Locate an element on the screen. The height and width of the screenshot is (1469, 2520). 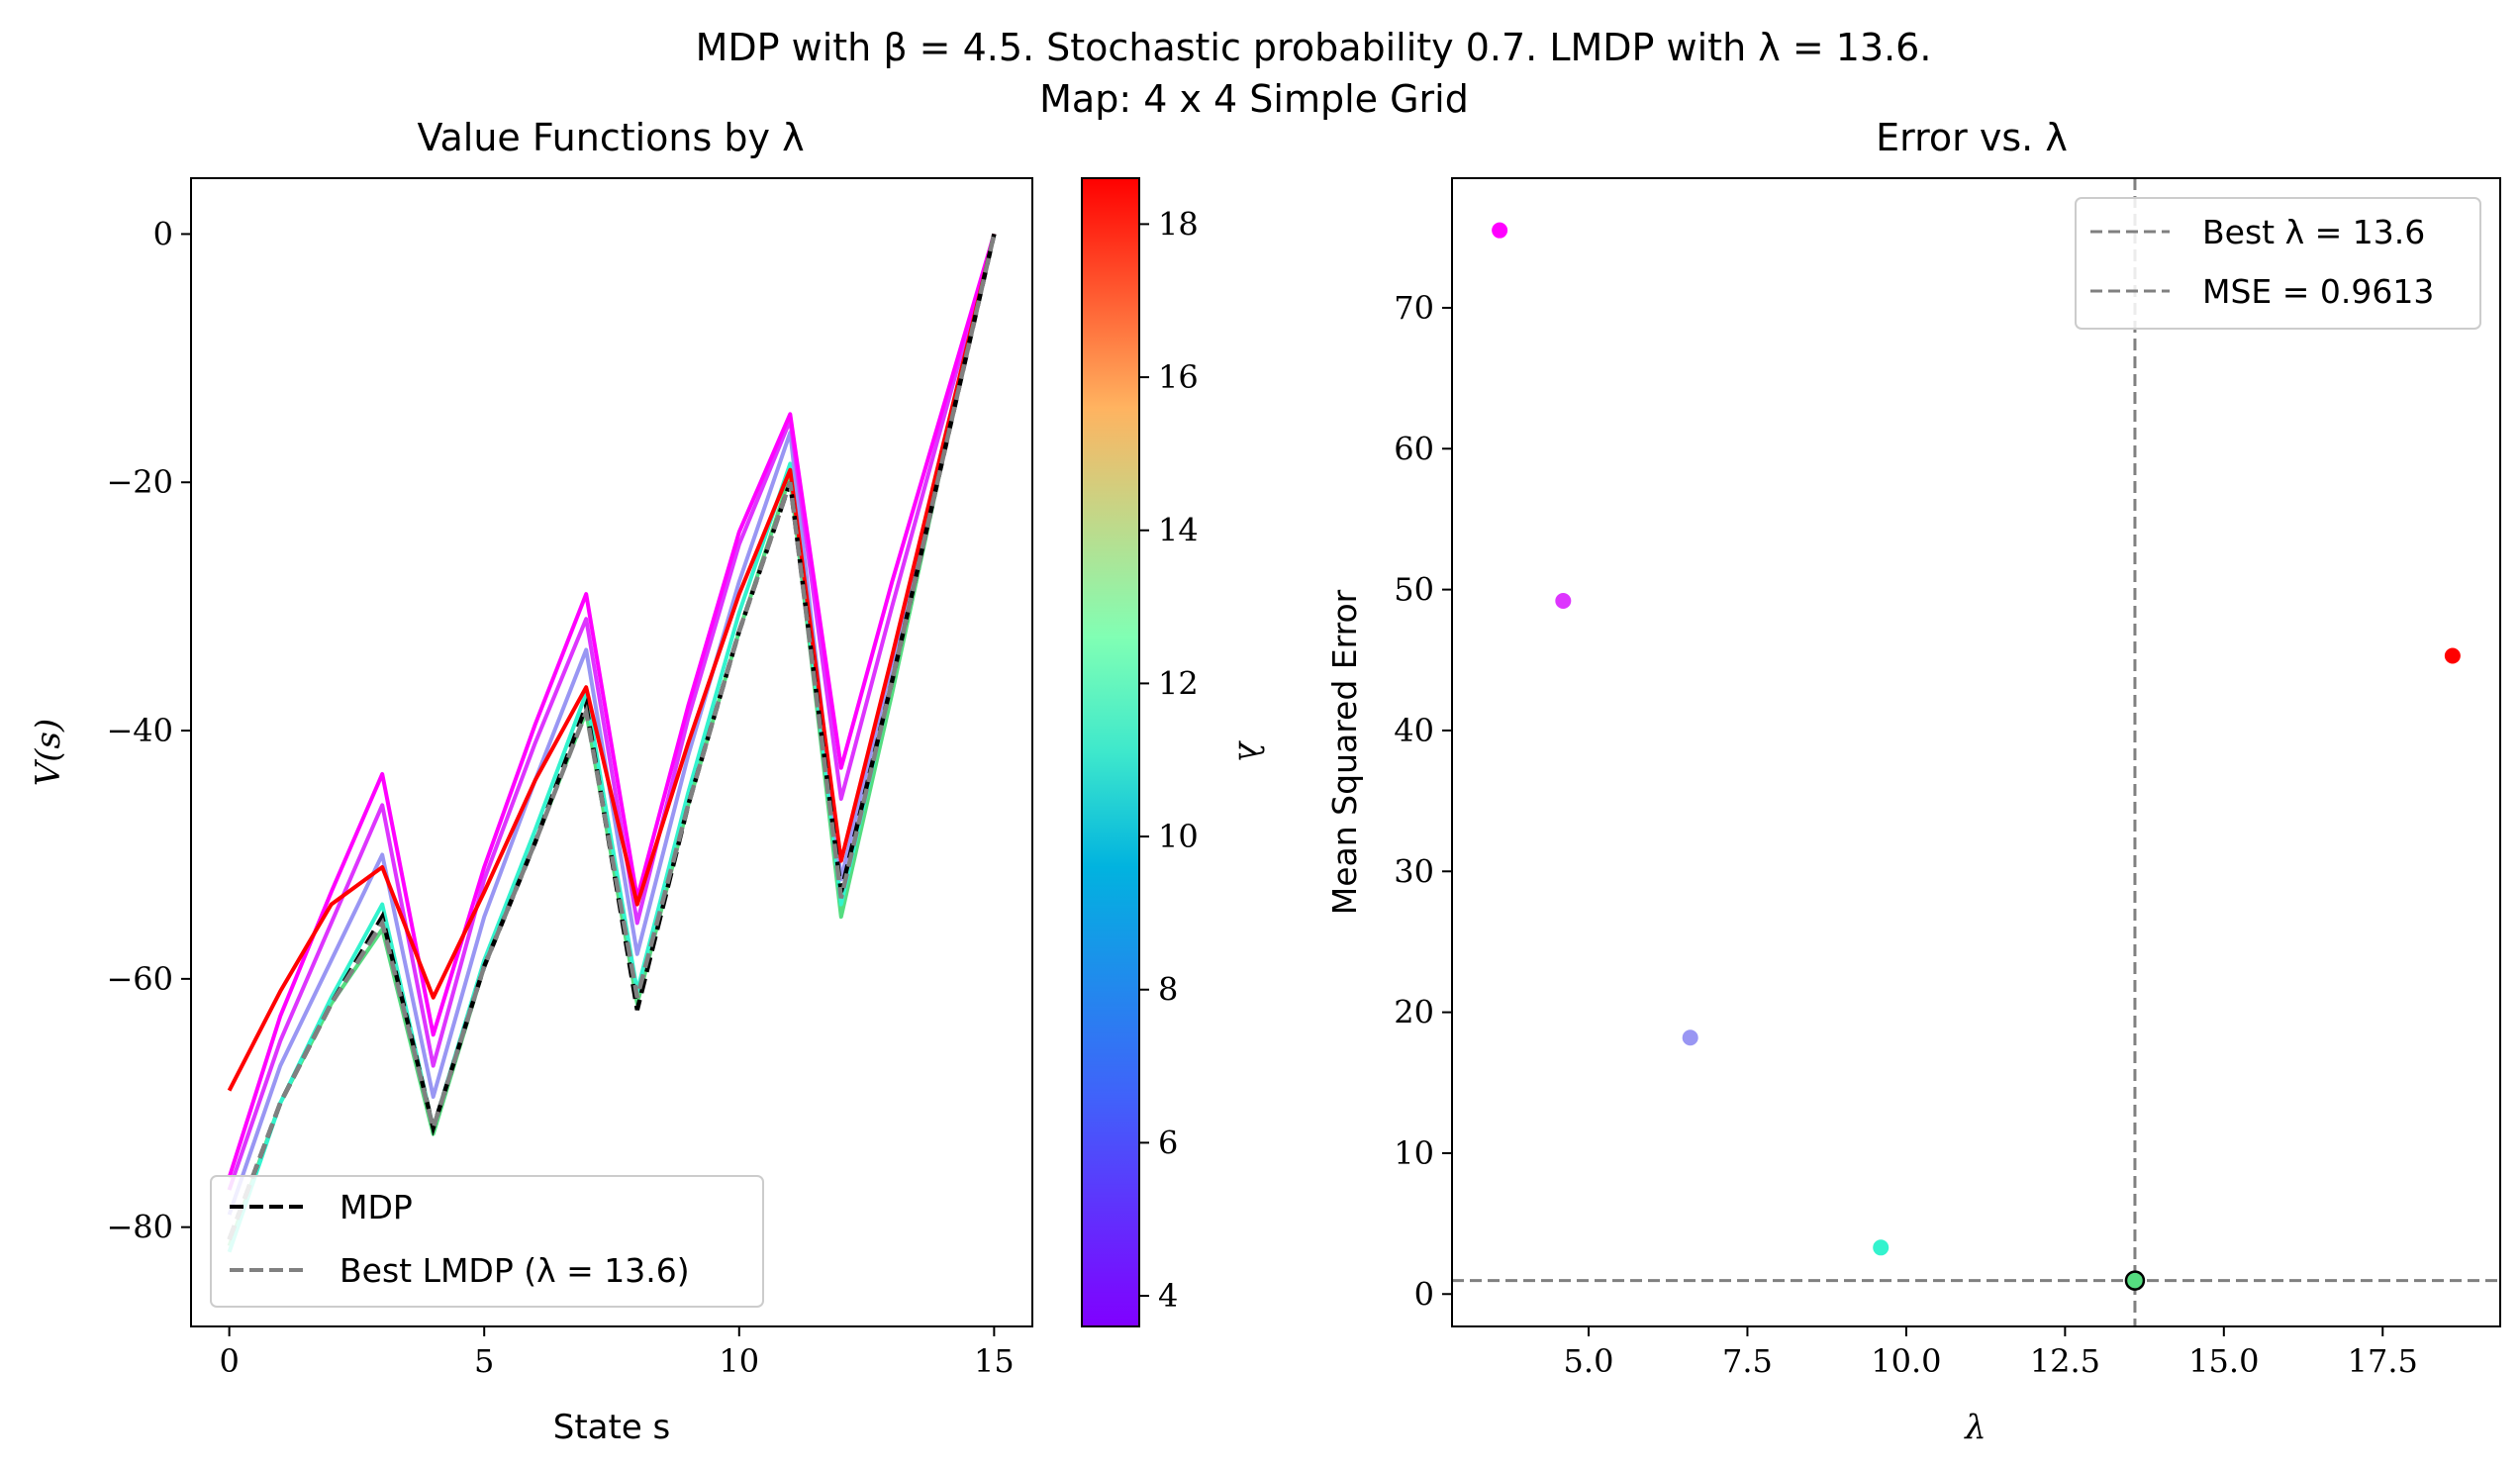
left-legend: MDP Best LMDP (λ = 13.6) is located at coordinates (487, 1241).